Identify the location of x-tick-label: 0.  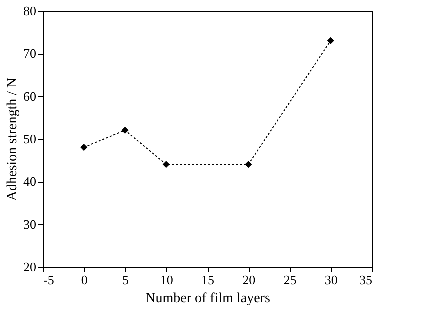
(84, 280).